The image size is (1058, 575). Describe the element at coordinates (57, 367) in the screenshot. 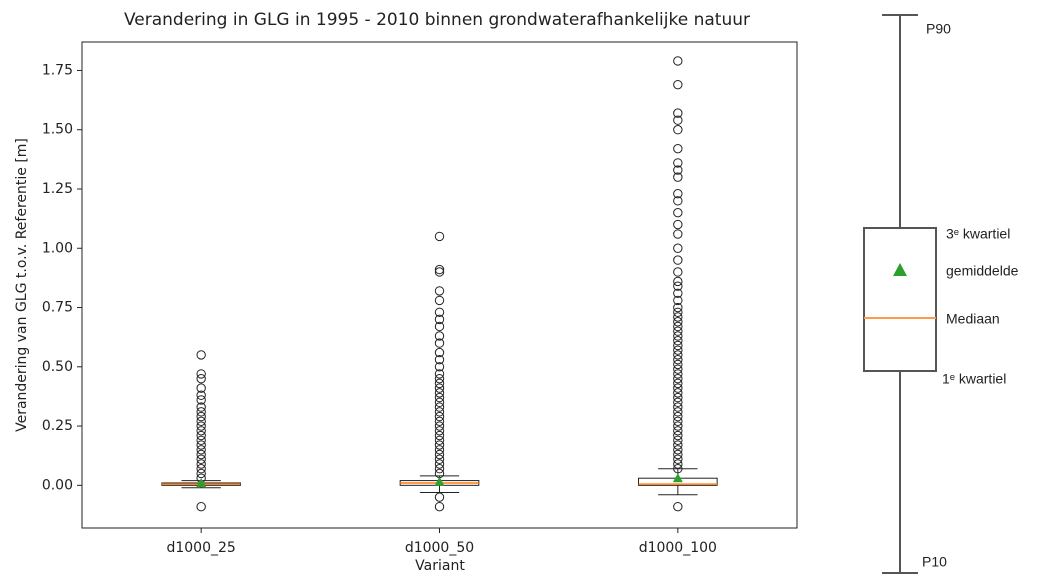

I see `y-tick-label: 0.50` at that location.